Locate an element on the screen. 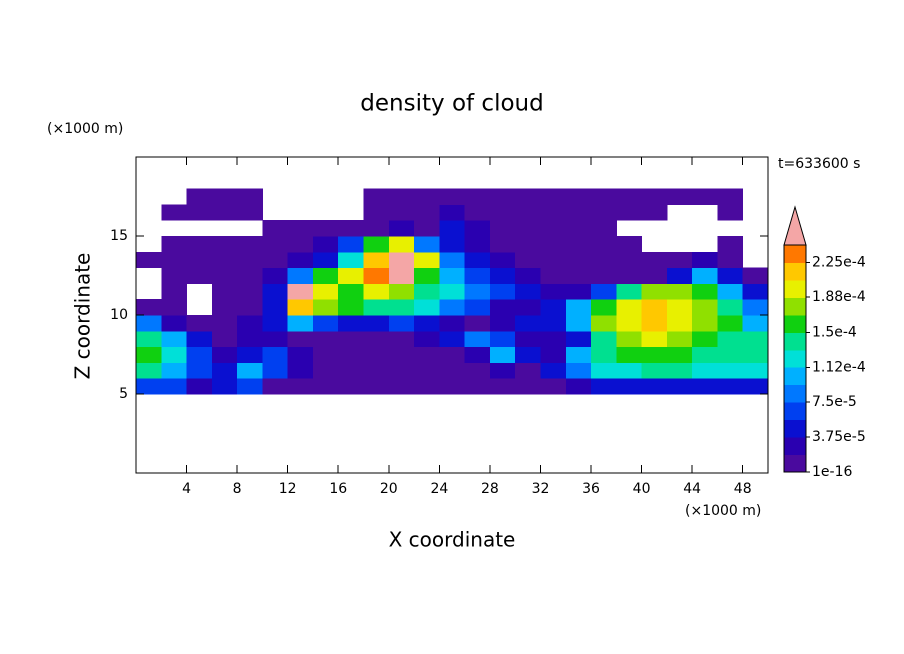  x-tick-label: 36 is located at coordinates (591, 489).